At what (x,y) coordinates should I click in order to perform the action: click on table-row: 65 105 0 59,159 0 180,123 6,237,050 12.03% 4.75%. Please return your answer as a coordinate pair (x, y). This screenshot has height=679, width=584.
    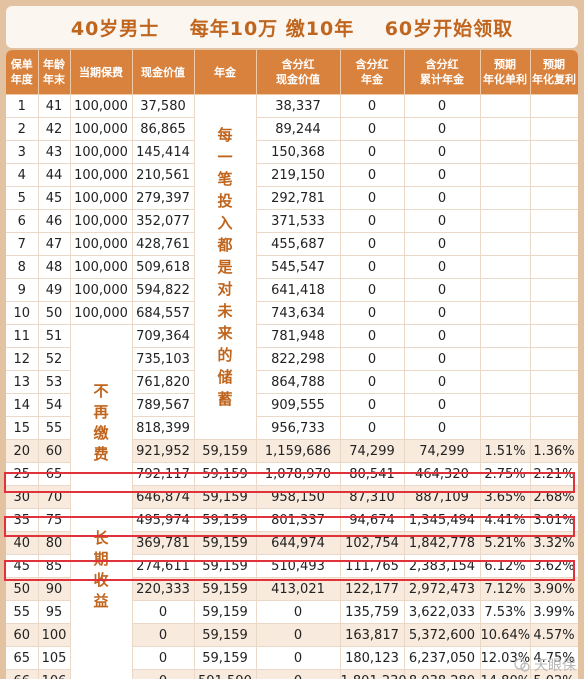
    Looking at the image, I should click on (292, 658).